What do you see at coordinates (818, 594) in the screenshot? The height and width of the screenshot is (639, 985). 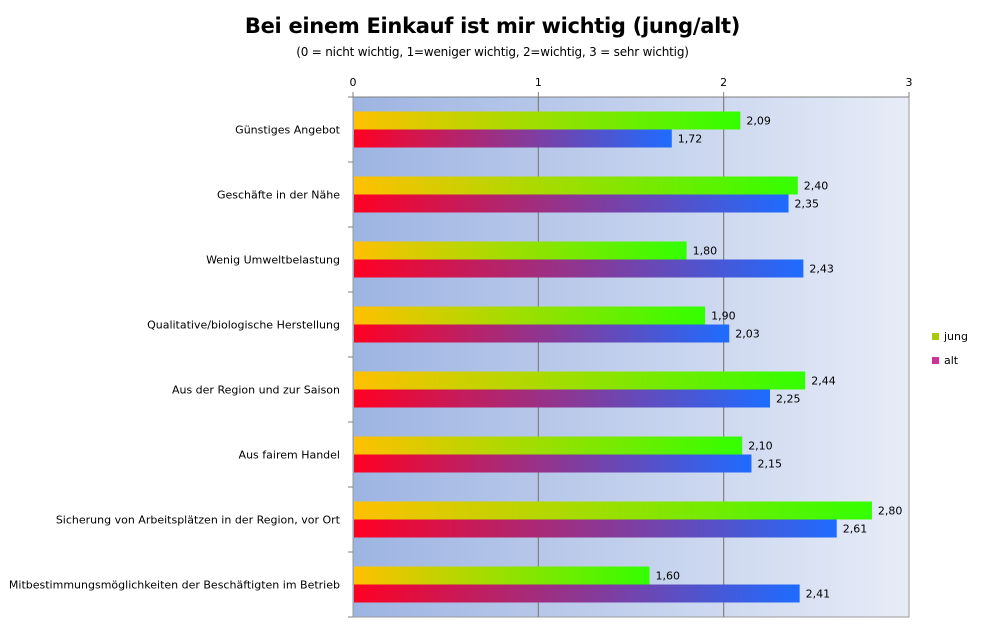 I see `data-label: 2,41` at bounding box center [818, 594].